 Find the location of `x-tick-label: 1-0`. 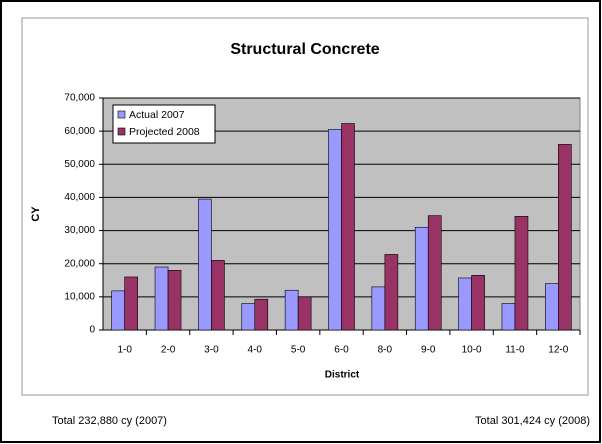

x-tick-label: 1-0 is located at coordinates (124, 350).